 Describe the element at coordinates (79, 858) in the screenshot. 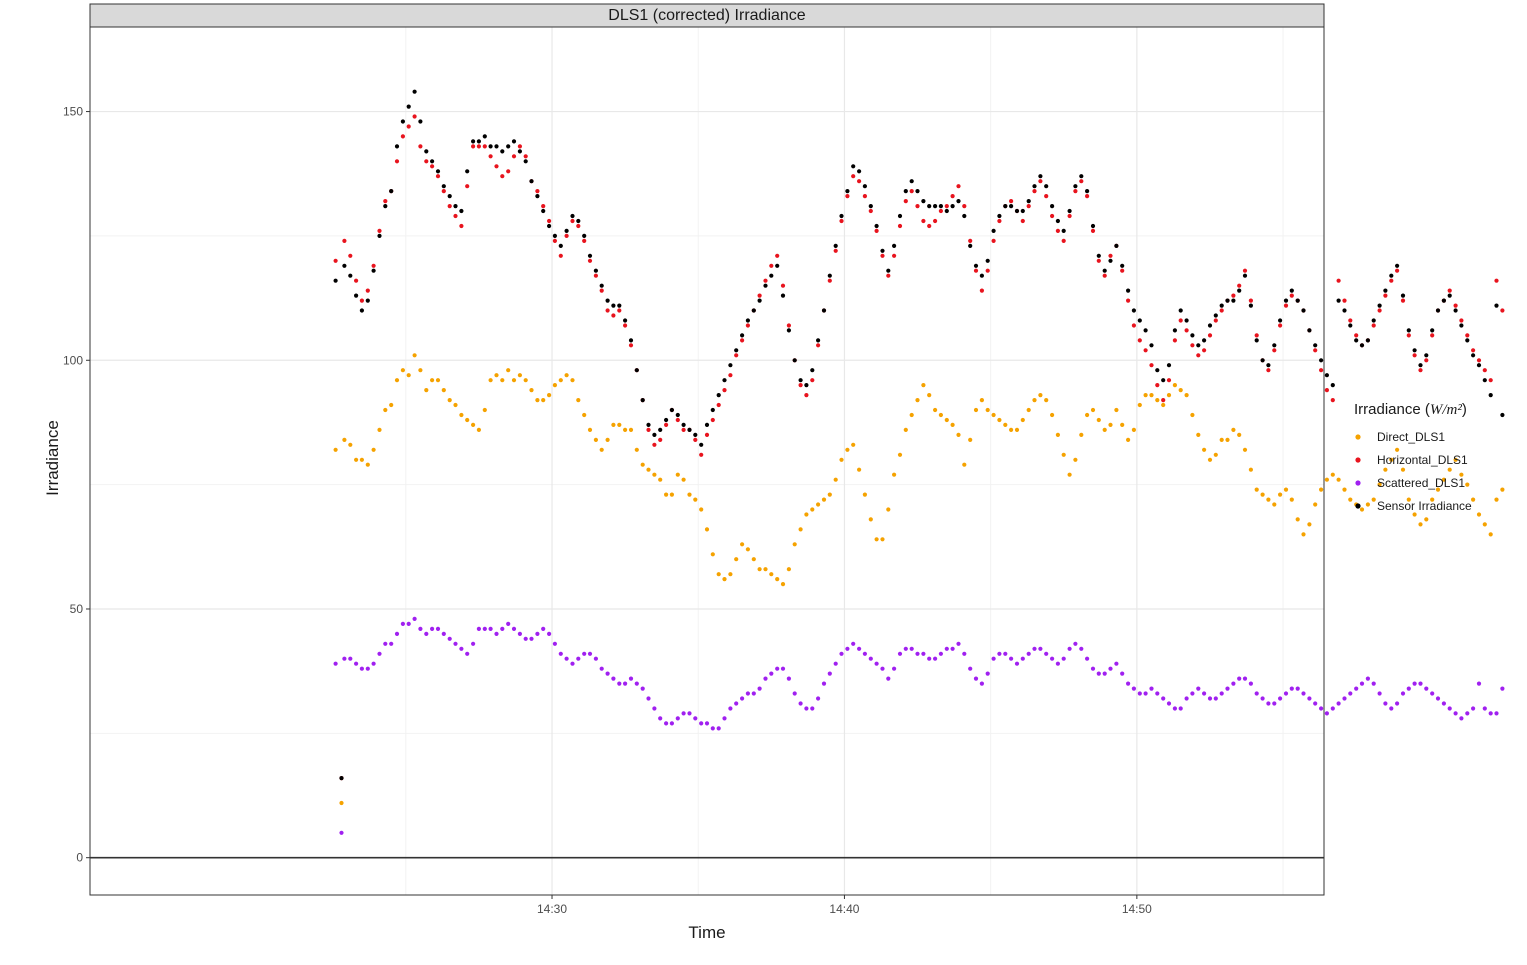

I see `y-tick-label: 0` at that location.